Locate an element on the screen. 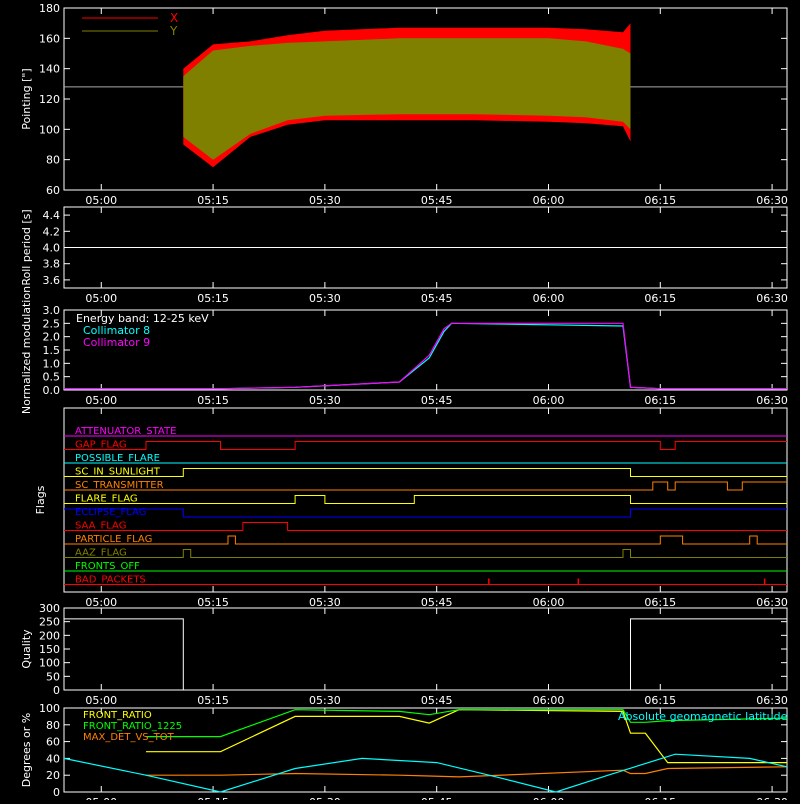 This screenshot has width=800, height=804. panel-5-ytick-label: 80 is located at coordinates (53, 725).